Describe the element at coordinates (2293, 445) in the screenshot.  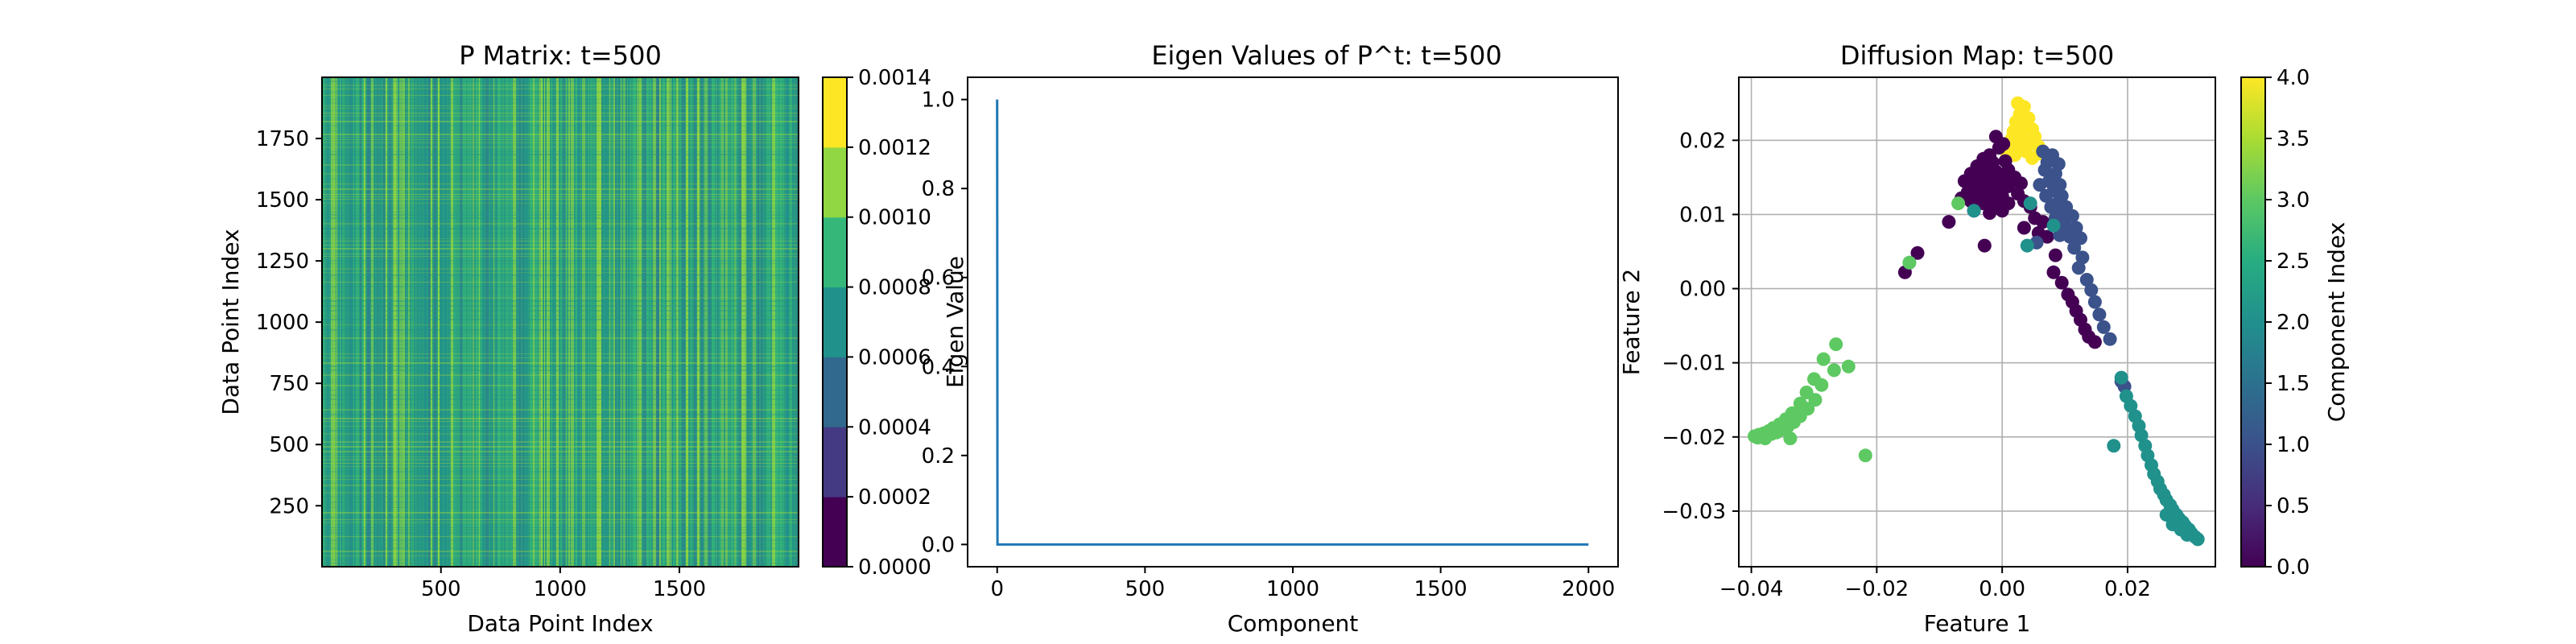
I see `colorbar-tick-label: 1.0` at that location.